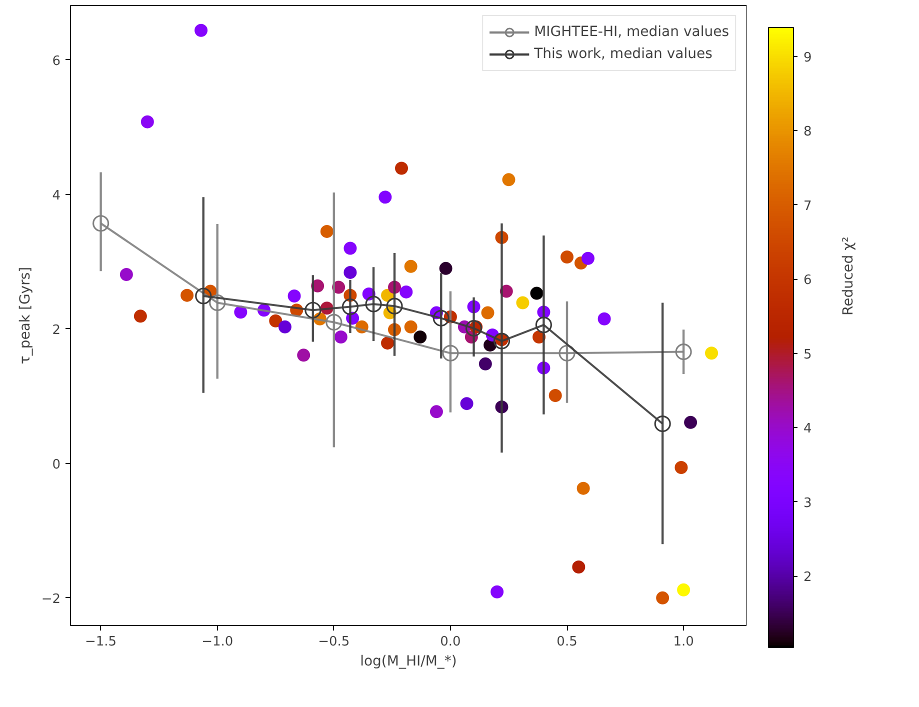 This screenshot has height=707, width=919. Describe the element at coordinates (450, 642) in the screenshot. I see `text: 0.0` at that location.